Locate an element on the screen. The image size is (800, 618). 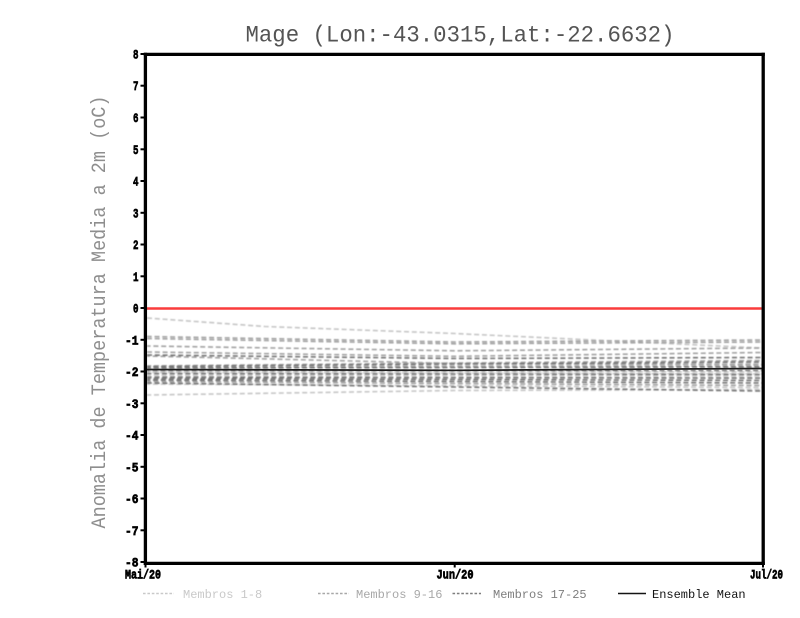
svg-text: -4 is located at coordinates (132, 436).